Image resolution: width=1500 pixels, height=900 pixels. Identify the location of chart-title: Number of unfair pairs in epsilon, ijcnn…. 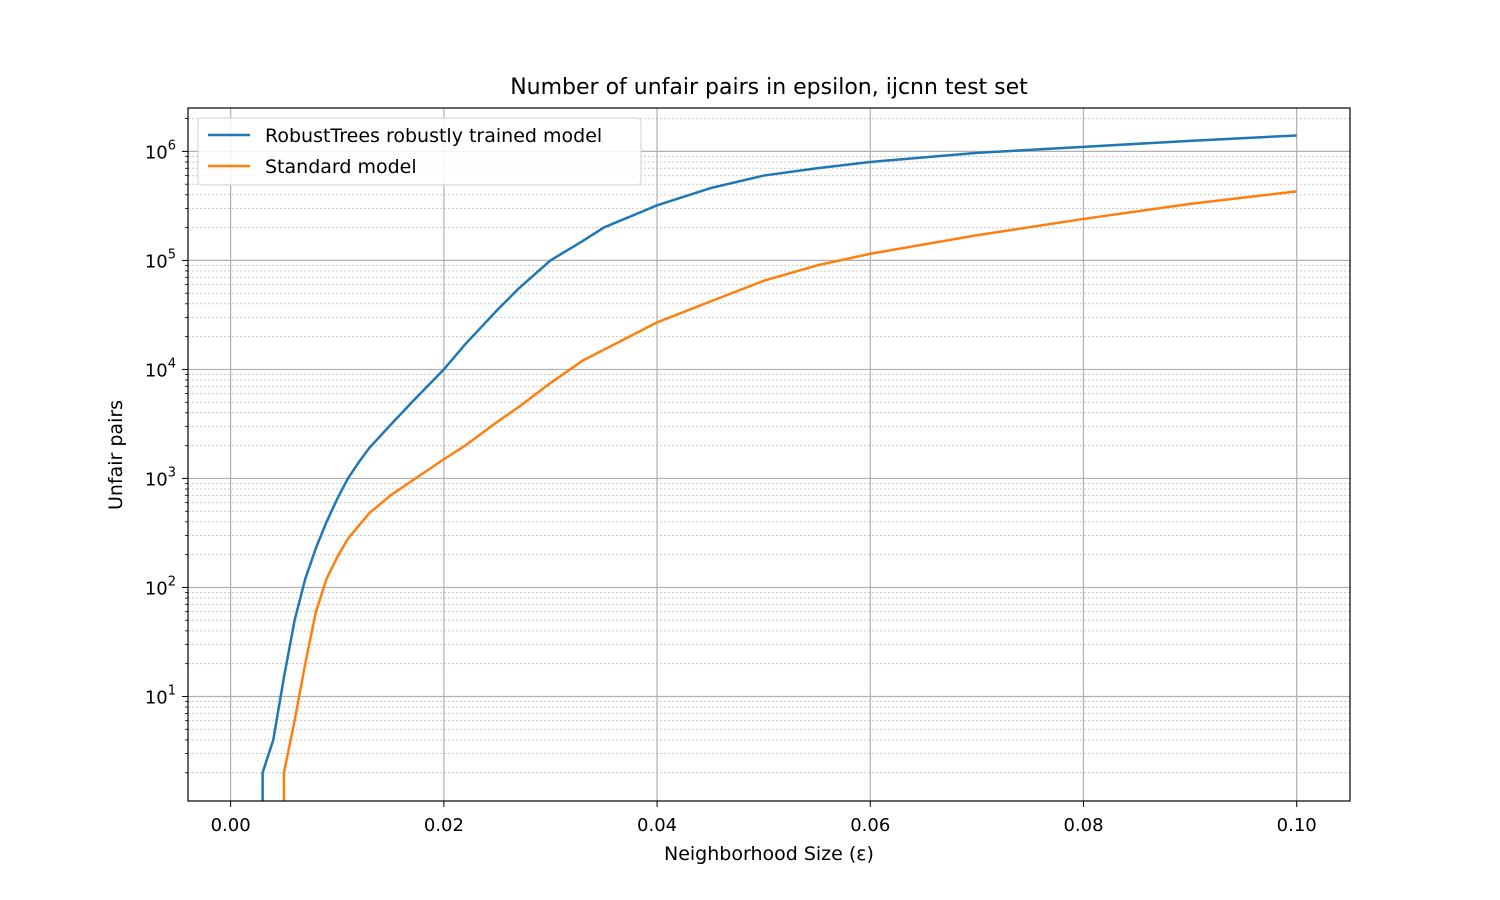
(769, 87).